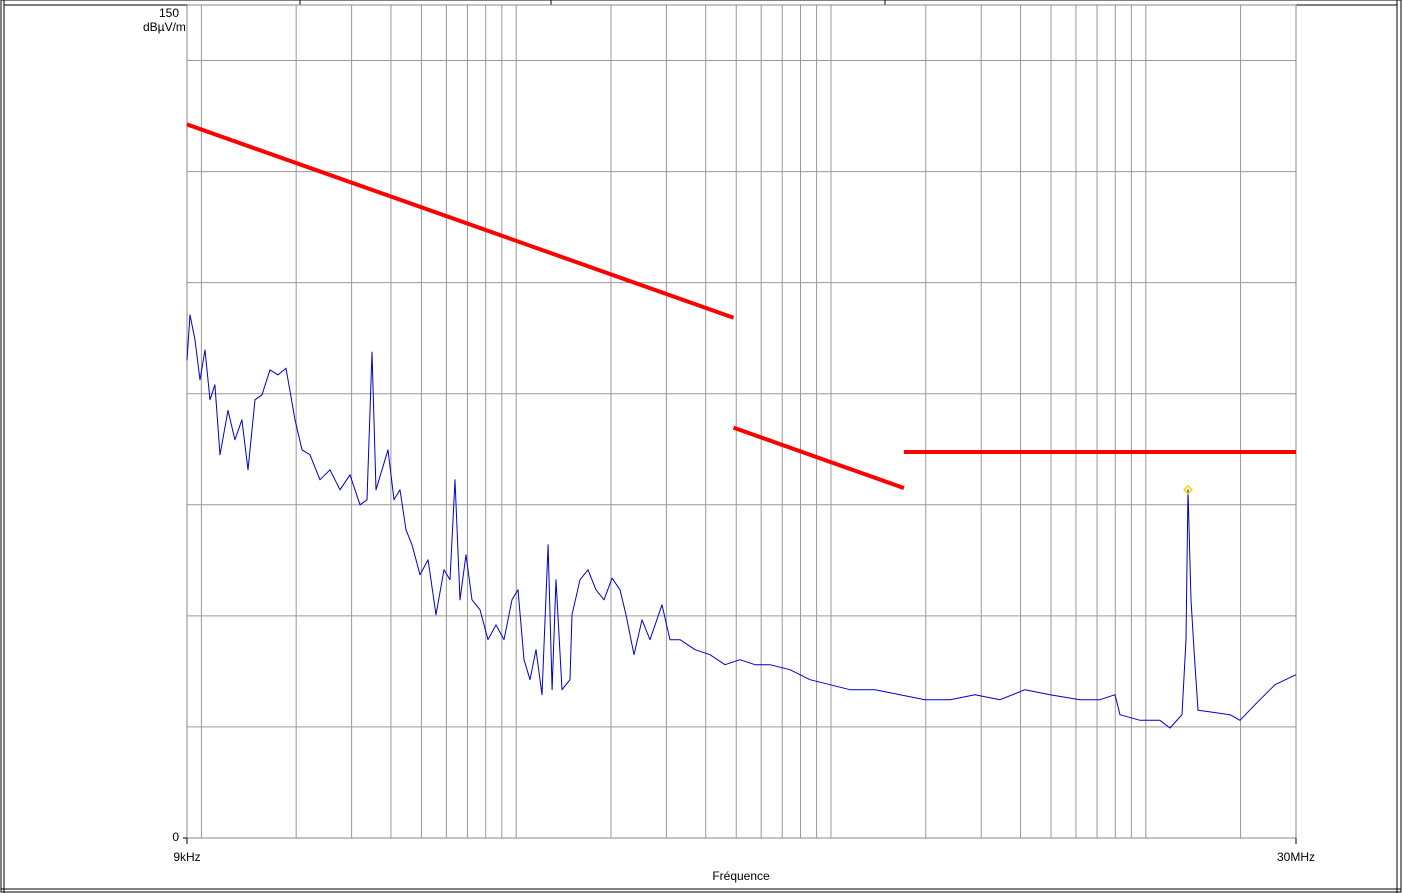  I want to click on y-tick-label: 0, so click(175, 837).